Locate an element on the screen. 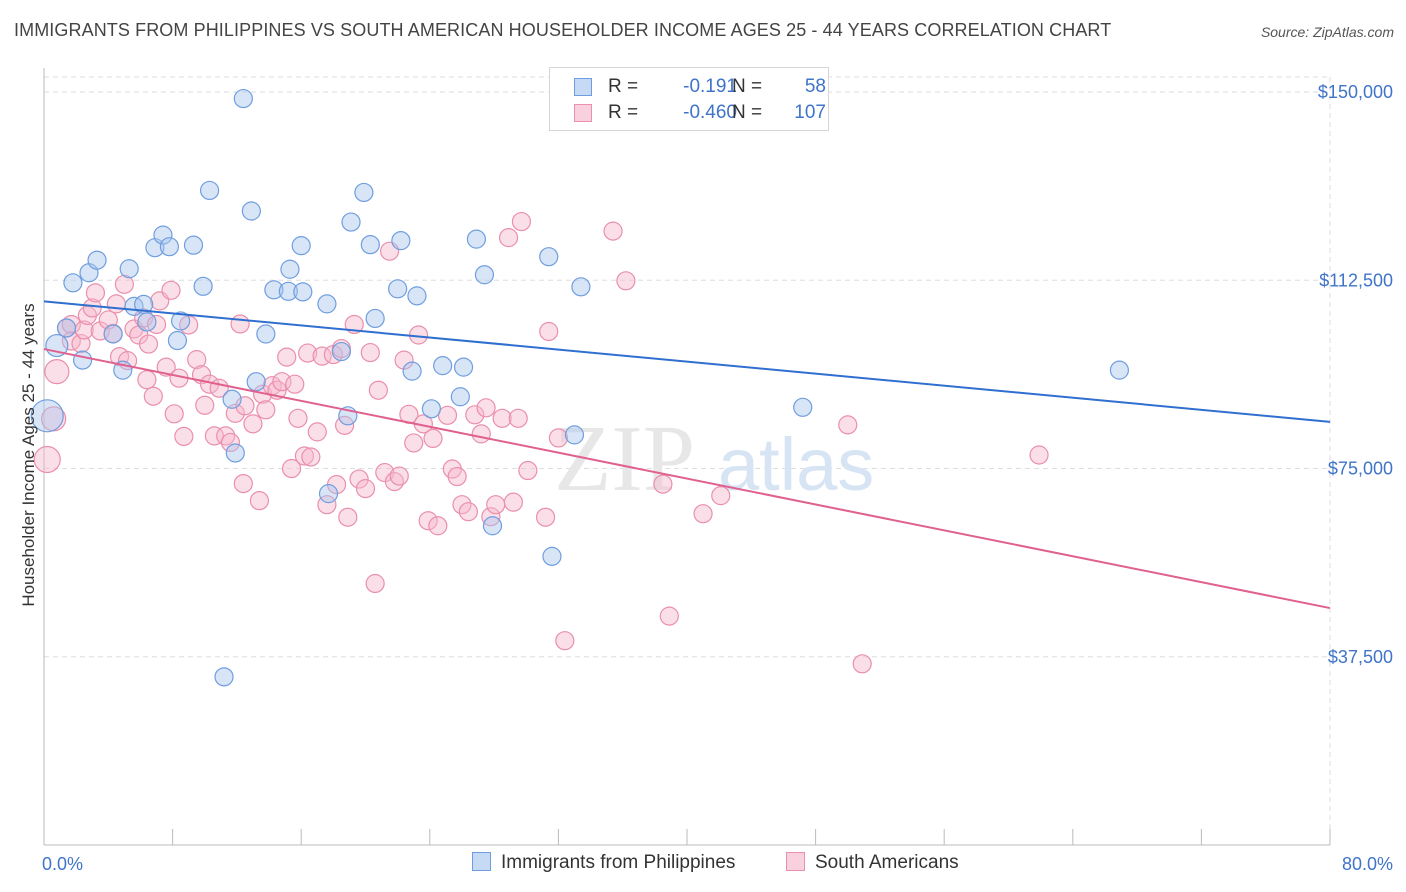 This screenshot has width=1406, height=892. y-tick-label: $112,500 is located at coordinates (1356, 280).